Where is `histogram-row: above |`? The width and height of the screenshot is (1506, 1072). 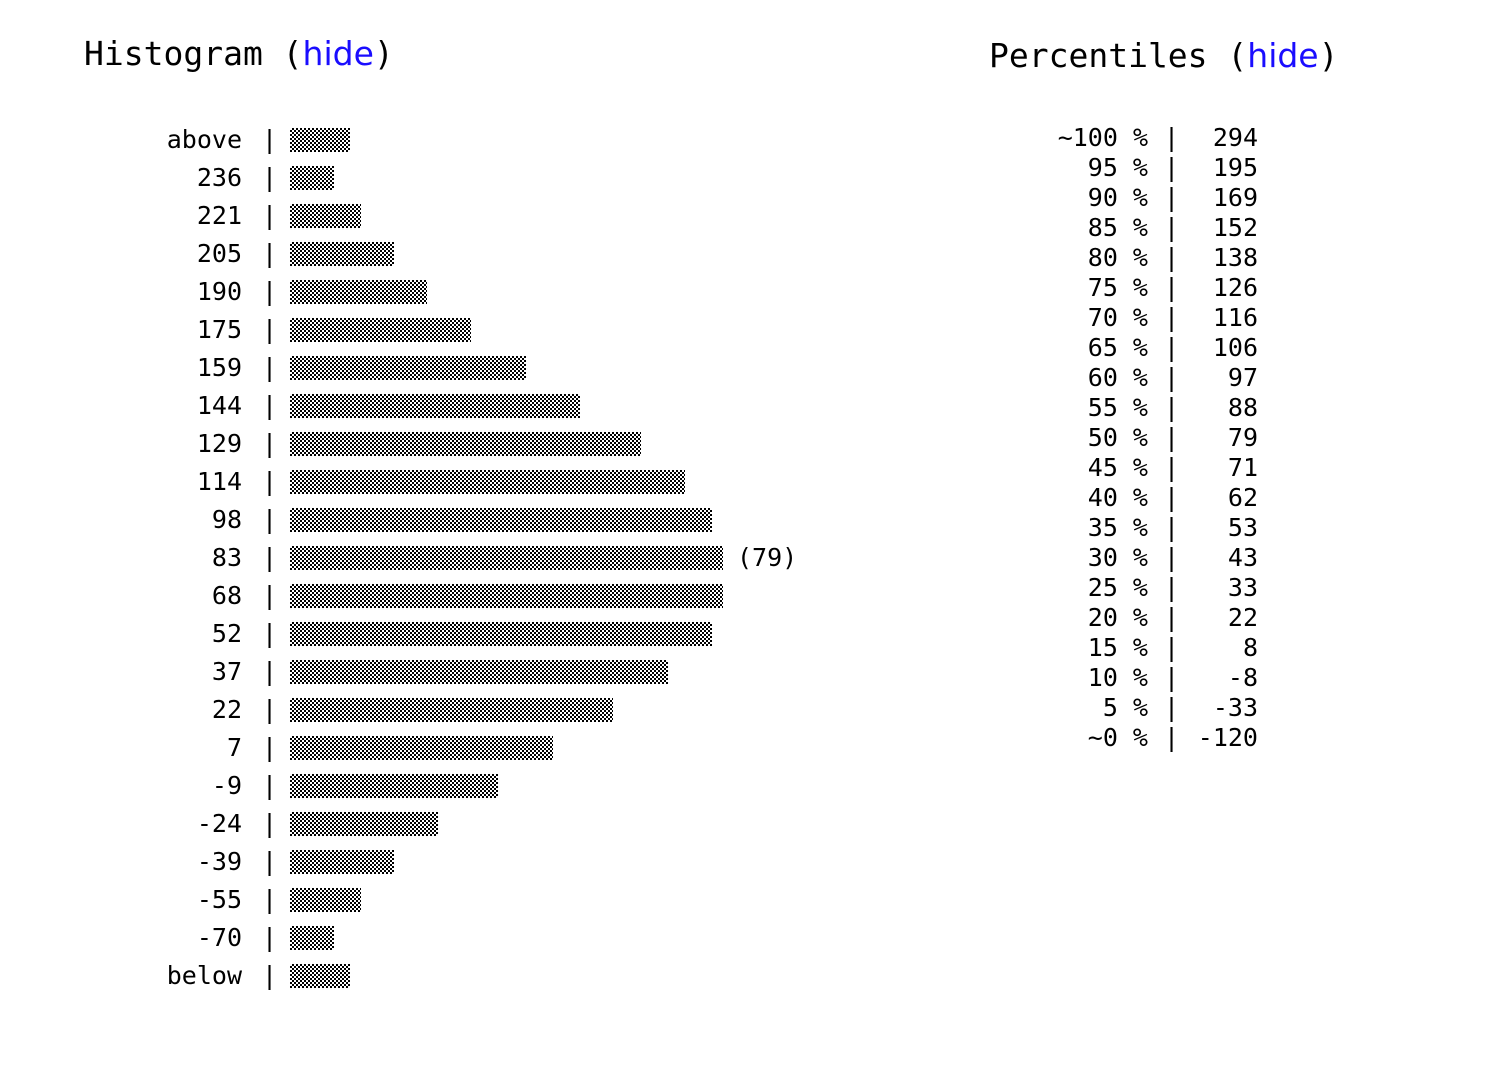
histogram-row: above | is located at coordinates (450, 140).